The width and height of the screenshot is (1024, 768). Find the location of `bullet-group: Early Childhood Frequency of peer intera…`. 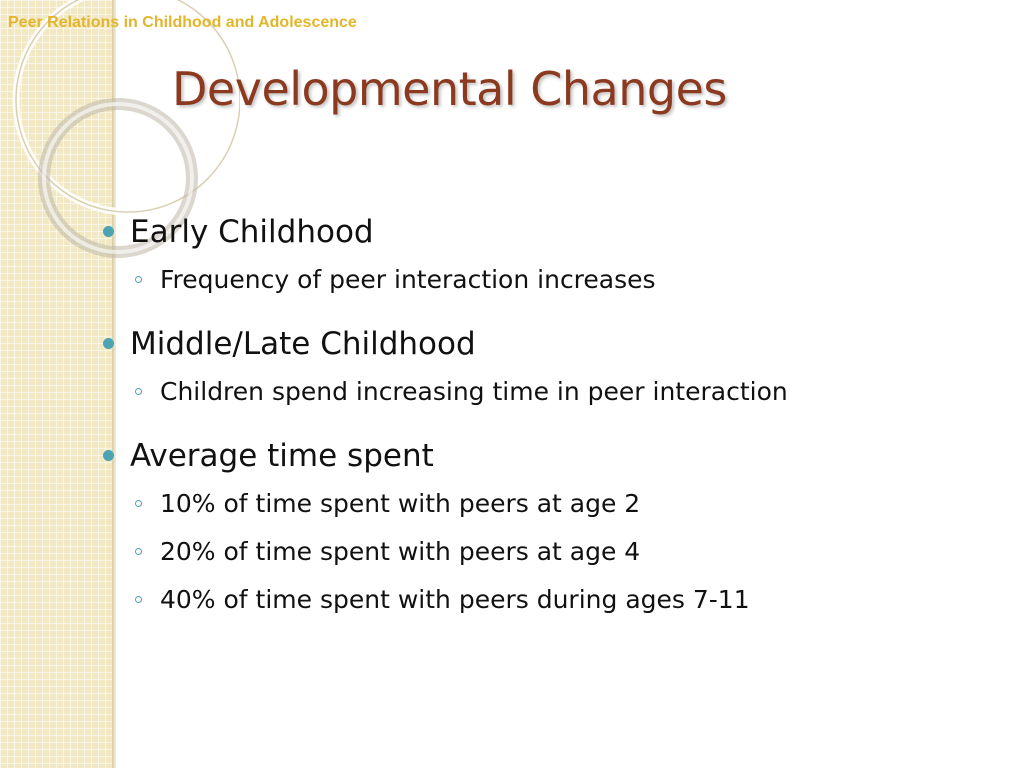

bullet-group: Early Childhood Frequency of peer intera… is located at coordinates (550, 256).